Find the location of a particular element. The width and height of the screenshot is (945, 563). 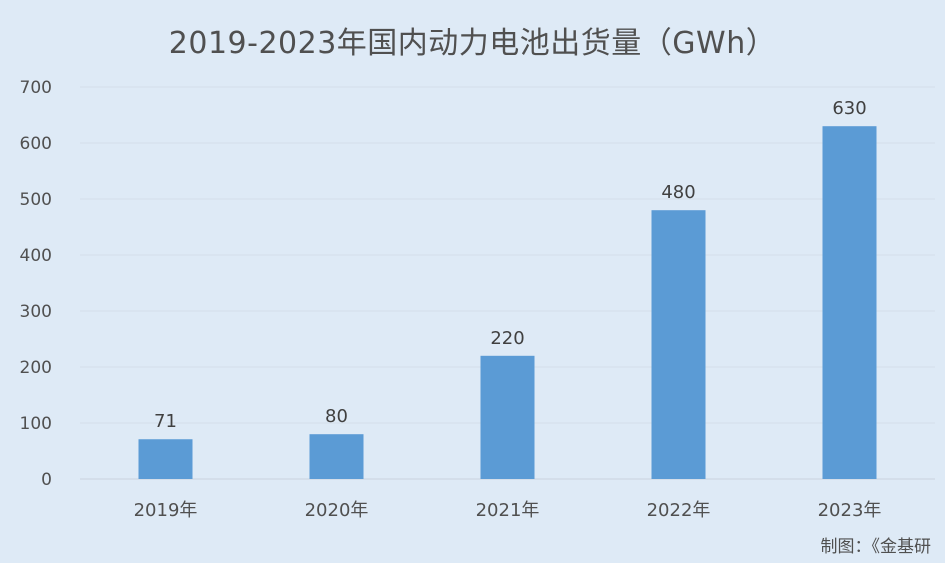

x-tick-label: 2021年 is located at coordinates (508, 510).